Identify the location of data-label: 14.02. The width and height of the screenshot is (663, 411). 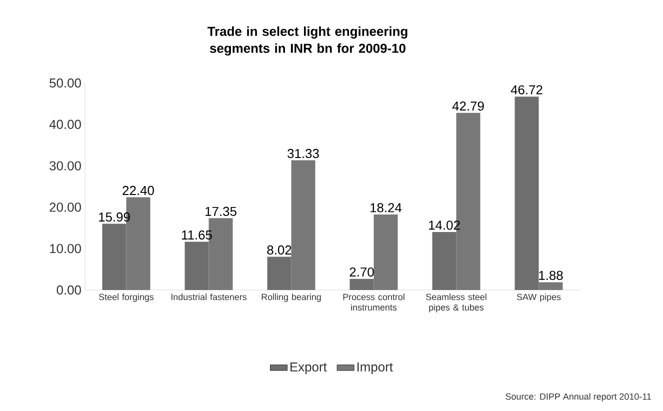
(444, 225).